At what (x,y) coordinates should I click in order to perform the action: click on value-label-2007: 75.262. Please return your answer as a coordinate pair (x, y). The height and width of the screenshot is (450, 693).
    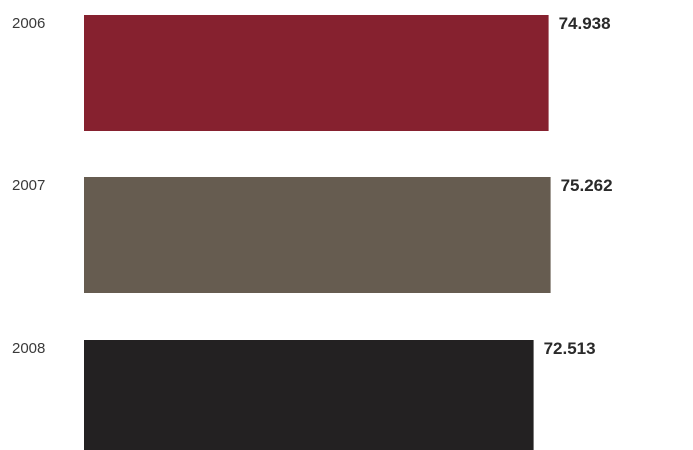
    Looking at the image, I should click on (587, 185).